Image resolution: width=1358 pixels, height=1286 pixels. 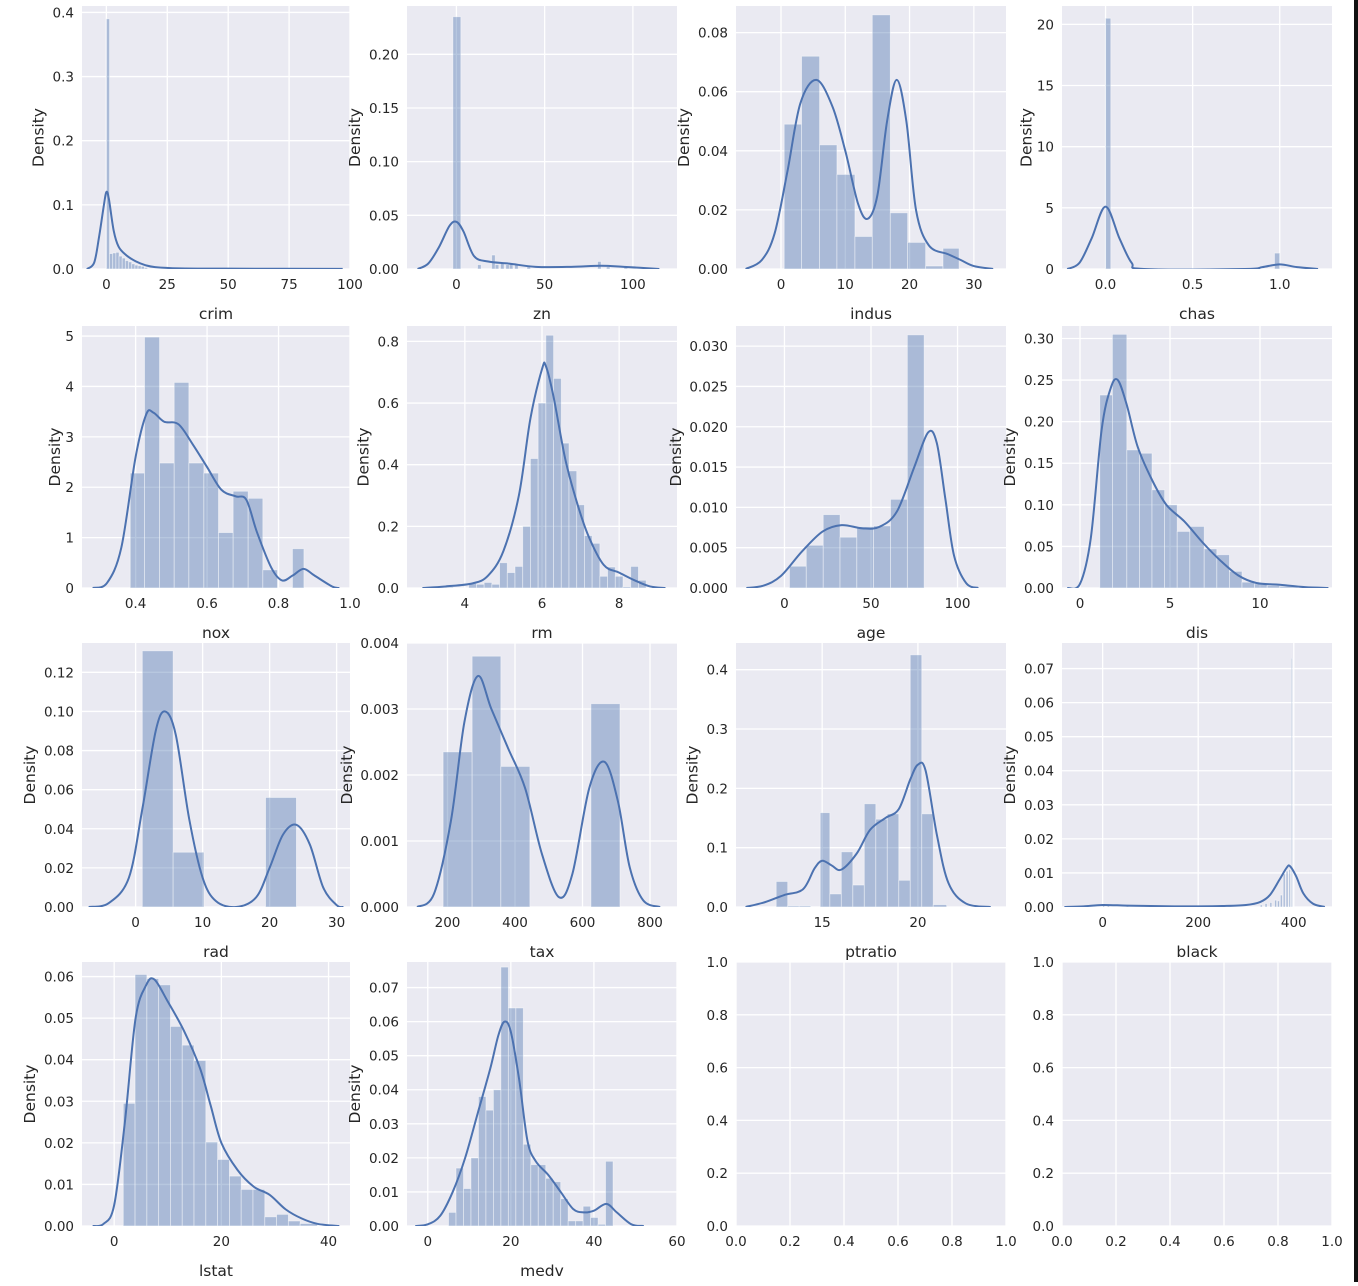 What do you see at coordinates (973, 285) in the screenshot?
I see `x-tick-label: 30` at bounding box center [973, 285].